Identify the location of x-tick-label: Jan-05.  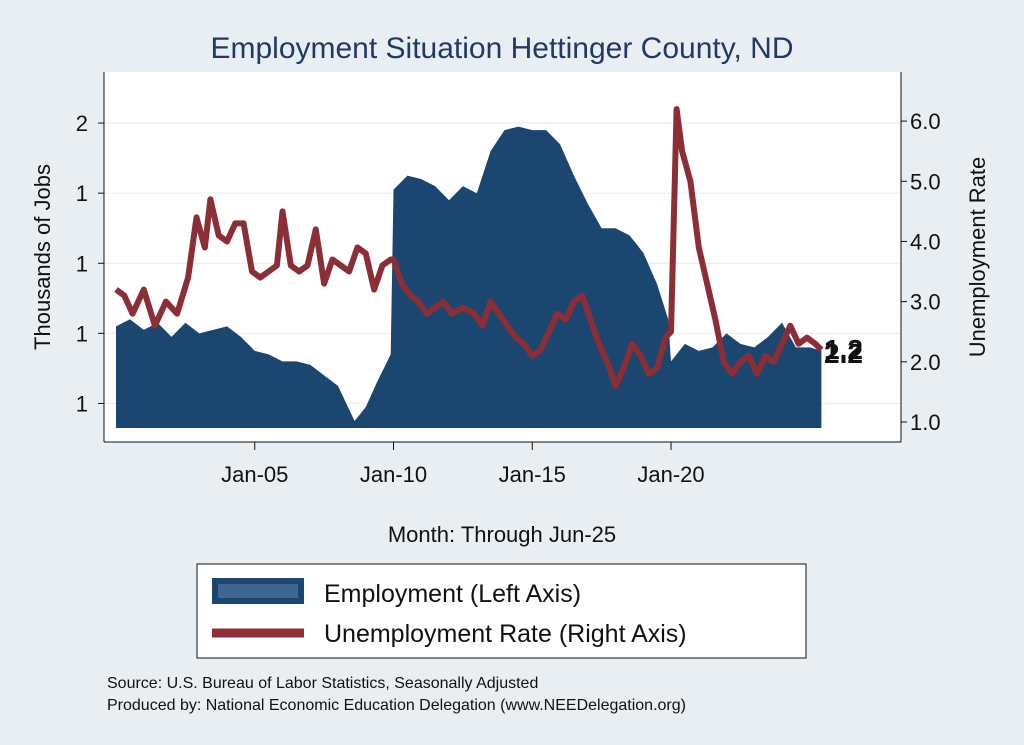
(254, 474).